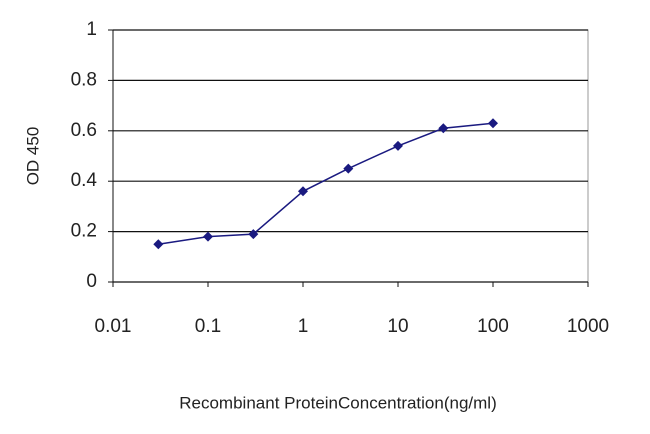  I want to click on x-tick-label: 1, so click(303, 326).